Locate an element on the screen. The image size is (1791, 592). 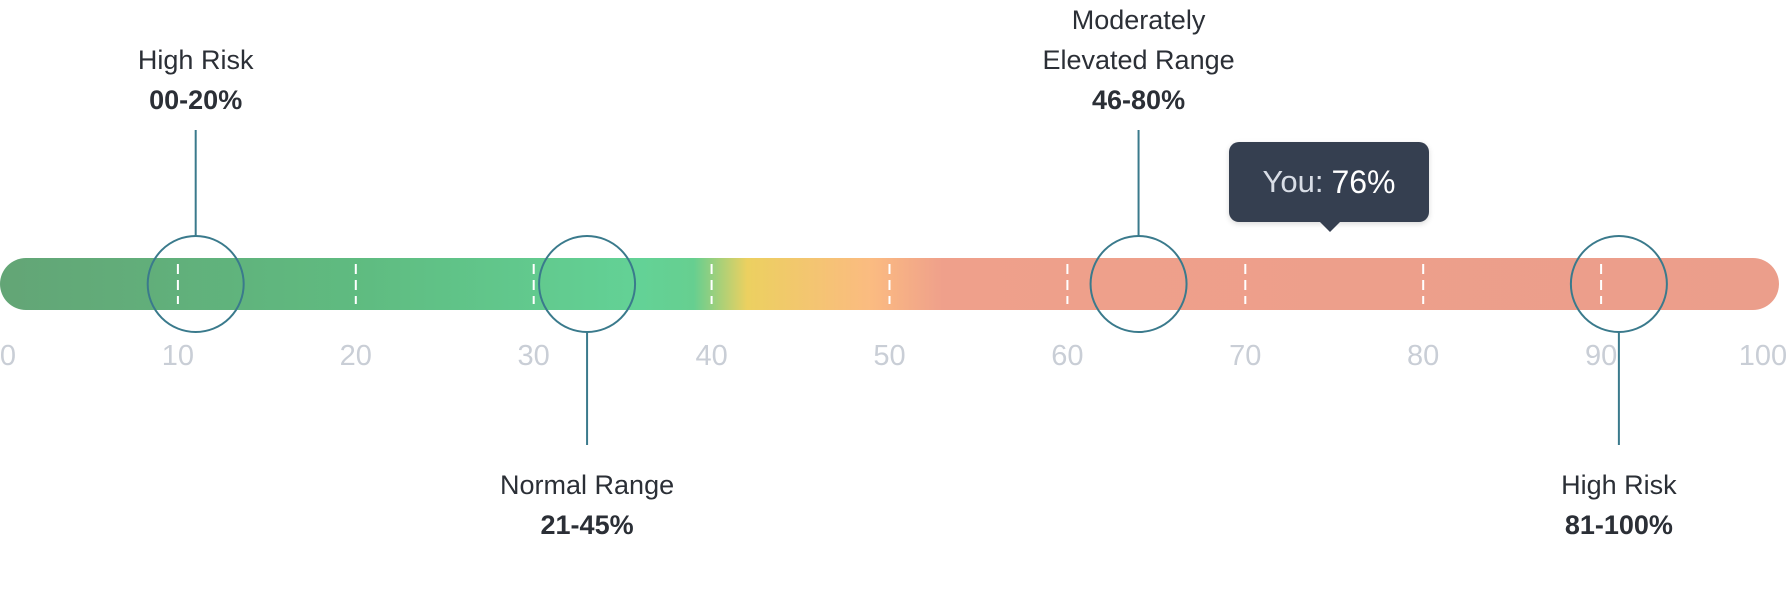
range-label-line: Elevated Range is located at coordinates (1138, 60).